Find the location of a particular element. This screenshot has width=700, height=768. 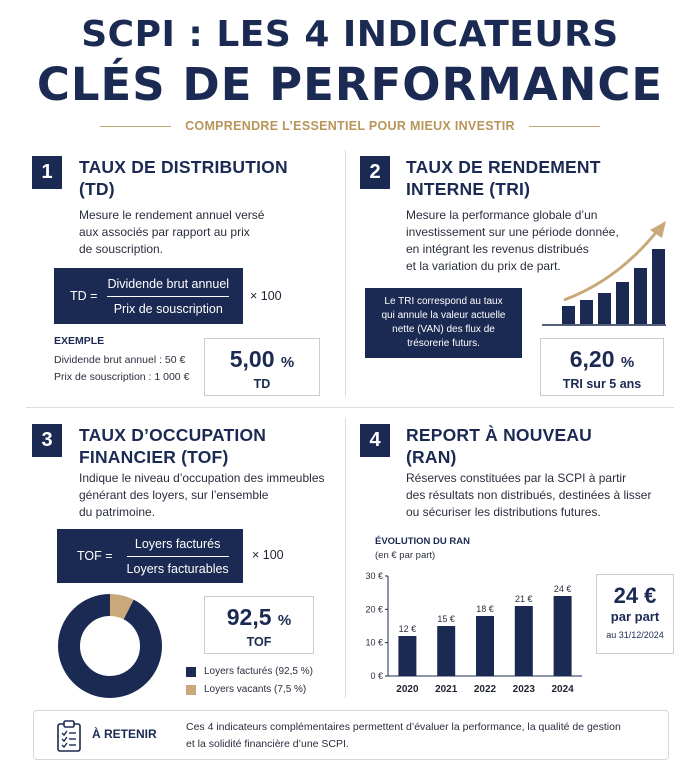

legend-label-vacant: Loyers vacants (7,5 %) is located at coordinates (255, 689).